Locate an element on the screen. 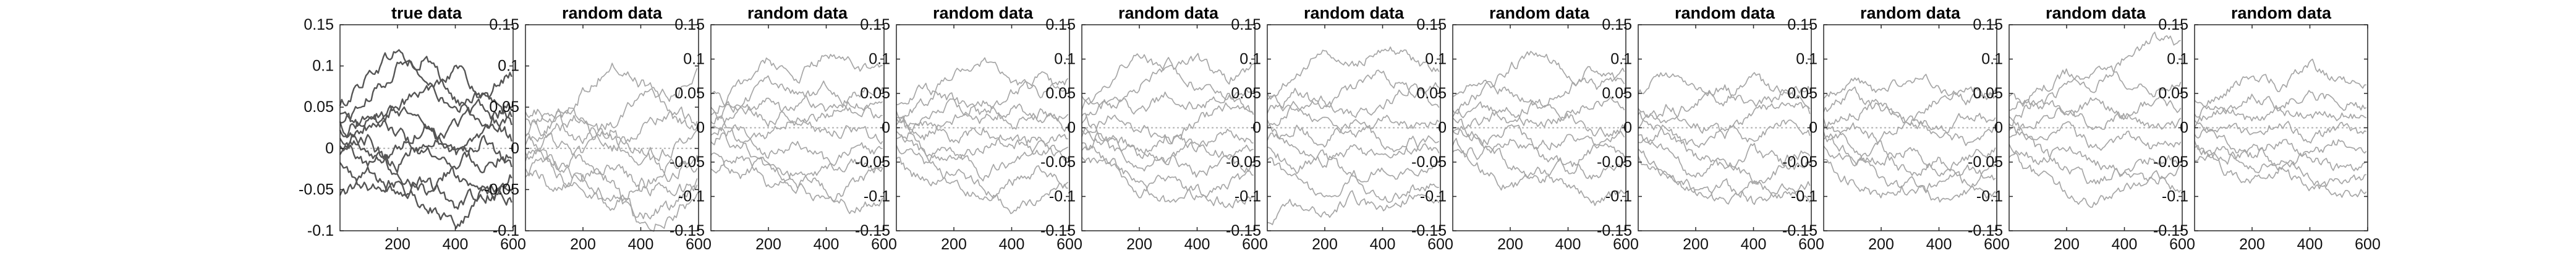 This screenshot has height=258, width=2576. chart-title: true data is located at coordinates (426, 13).